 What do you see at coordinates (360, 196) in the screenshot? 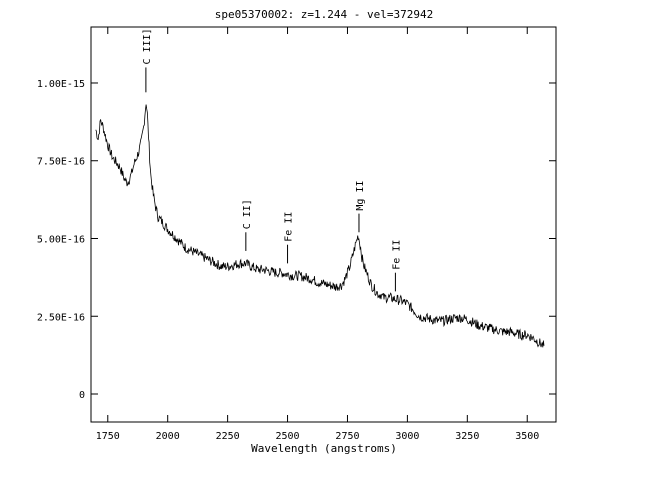
I see `line-id-label: Mg II` at bounding box center [360, 196].